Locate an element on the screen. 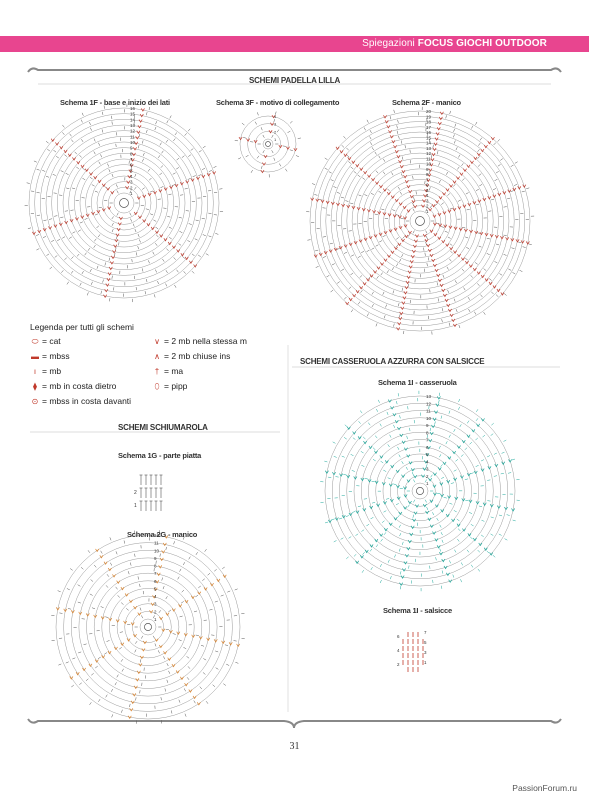  label-schema-2f: Schema 2F - manico is located at coordinates (426, 102).